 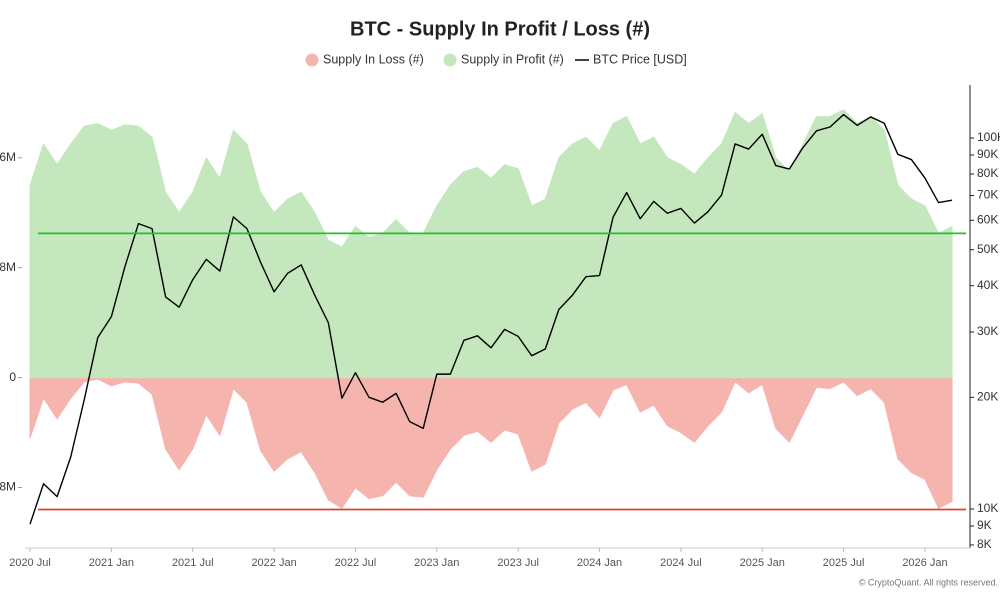 I want to click on y2-tick-label: 20K, so click(x=987, y=397).